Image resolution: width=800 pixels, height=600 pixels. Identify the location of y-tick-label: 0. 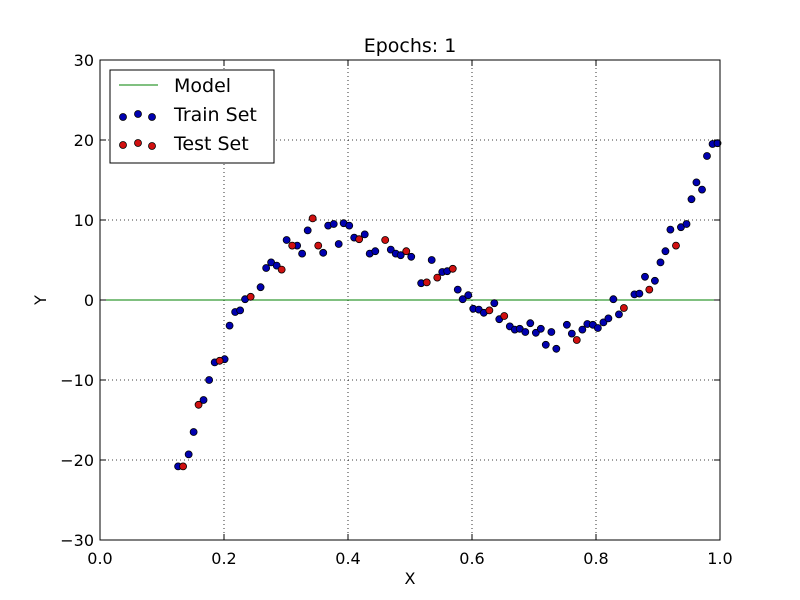
(89, 300).